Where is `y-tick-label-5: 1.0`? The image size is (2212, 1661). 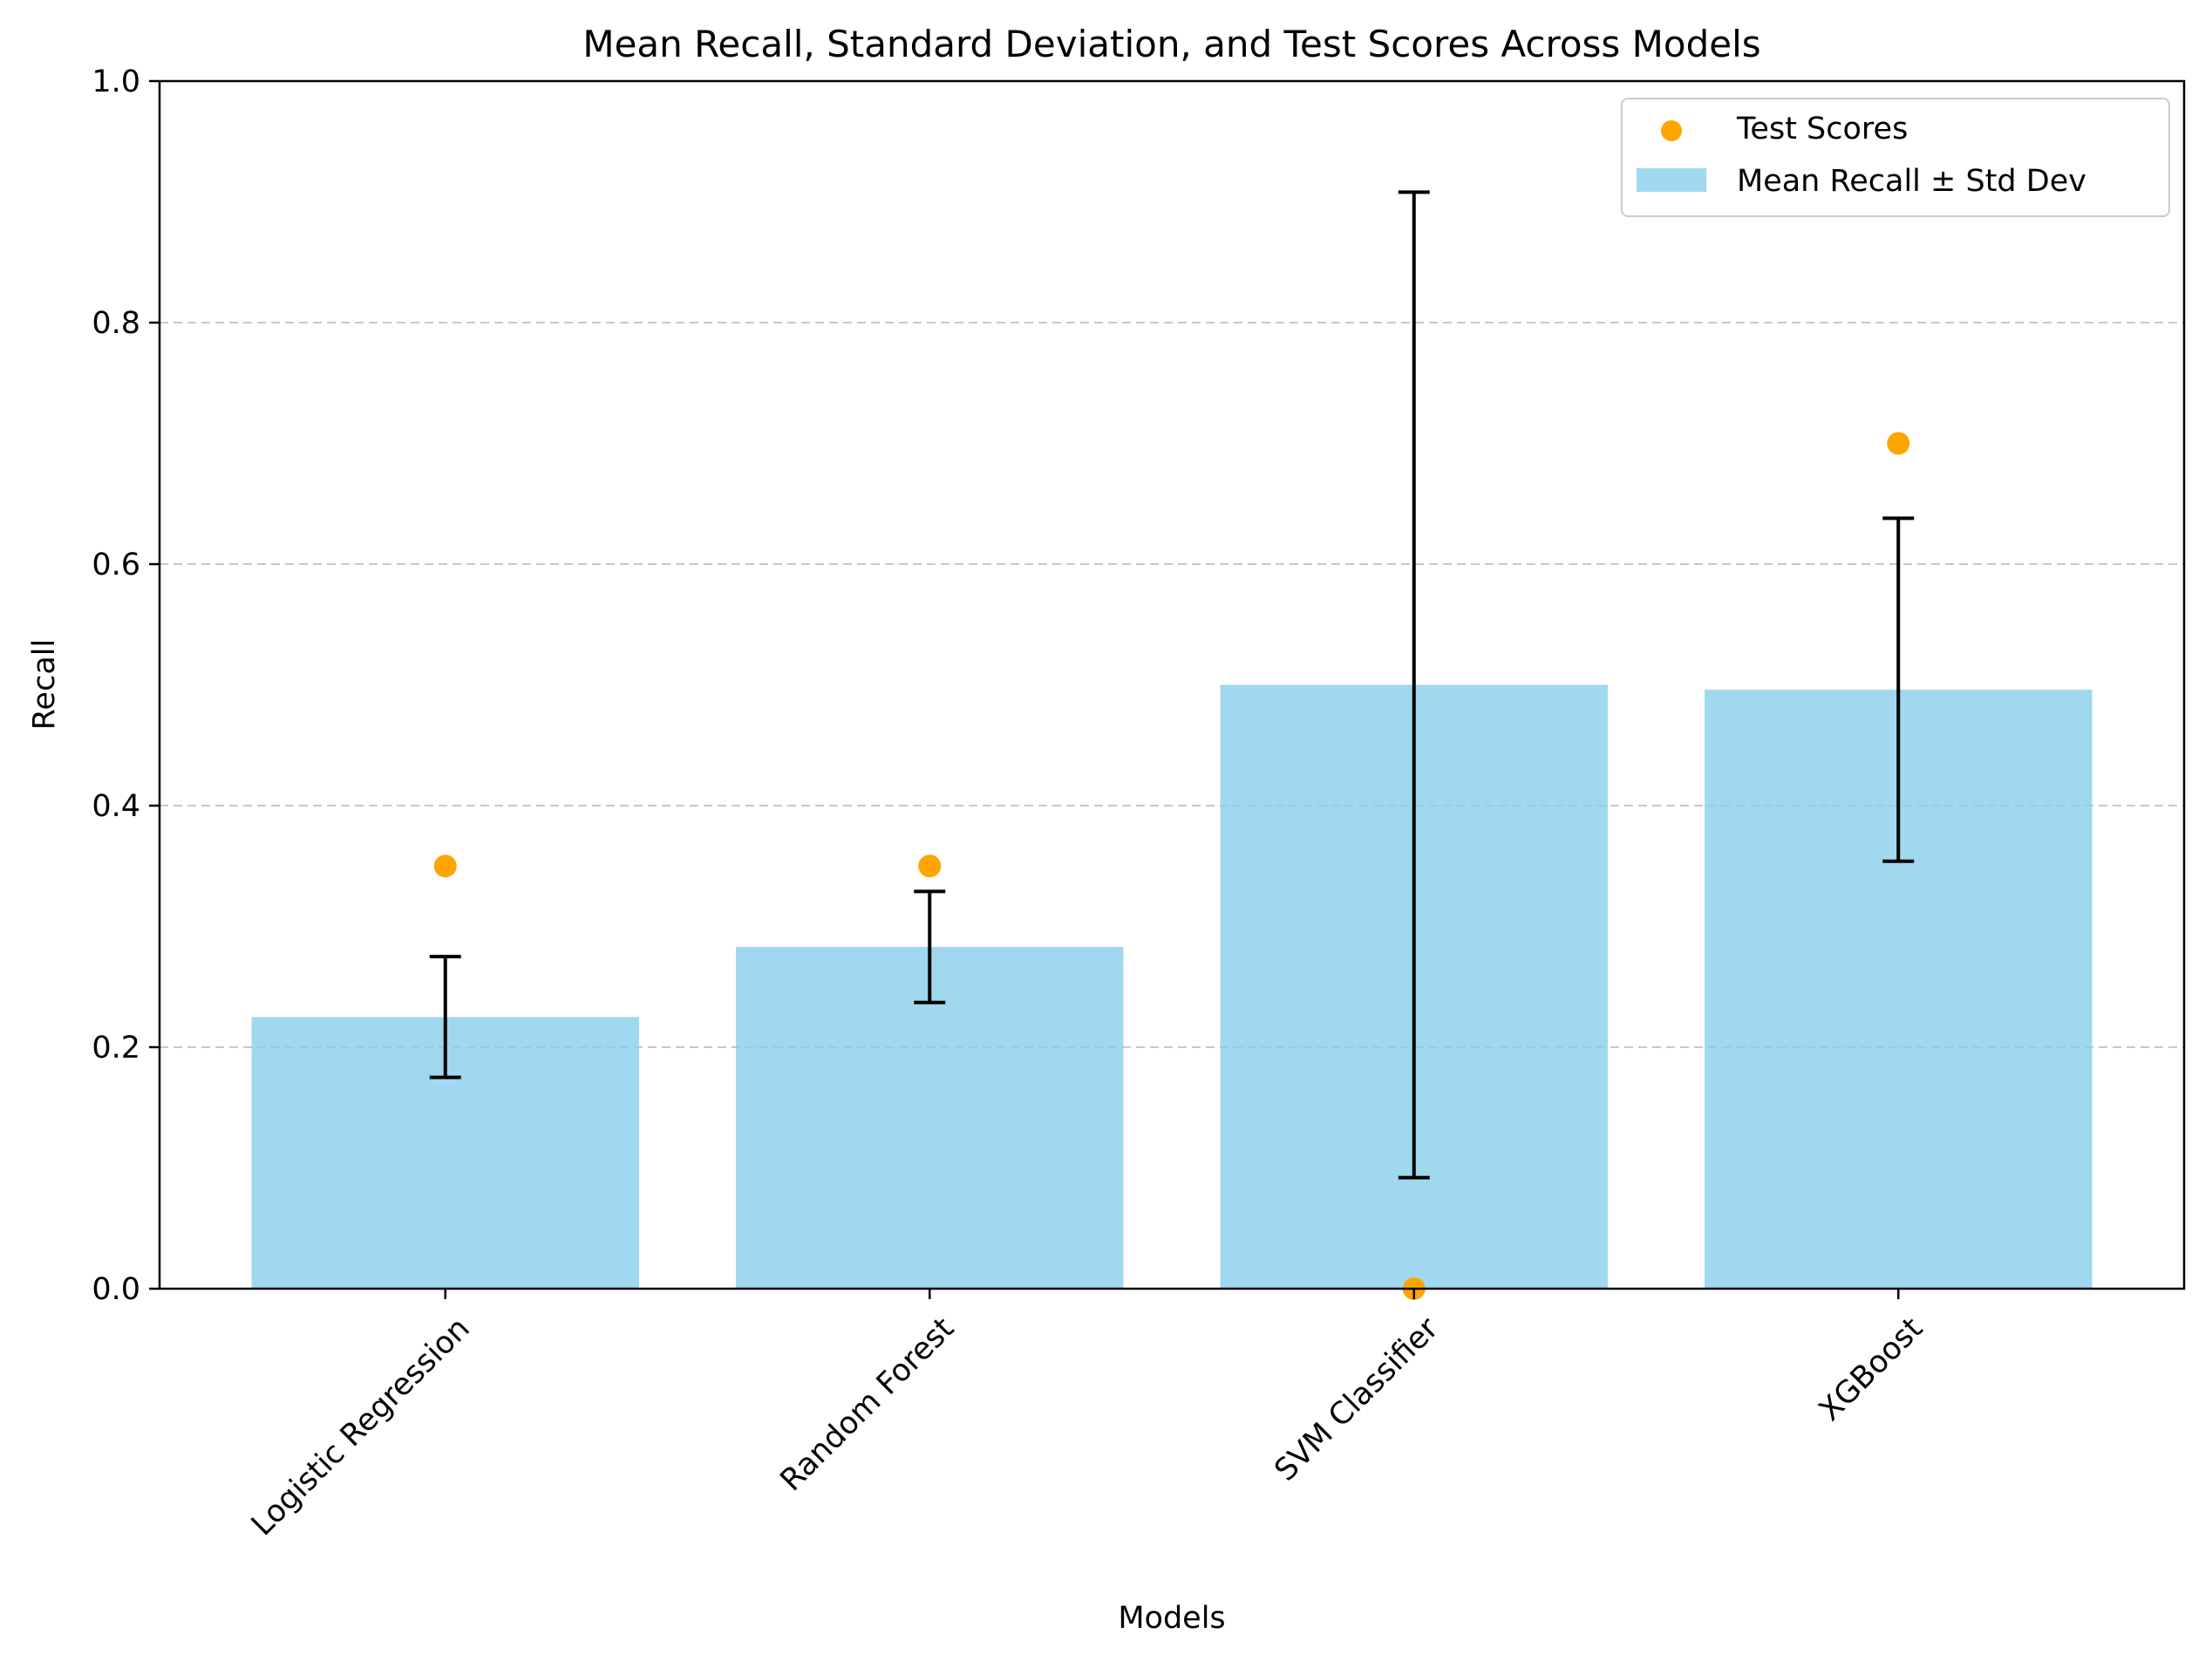
y-tick-label-5: 1.0 is located at coordinates (116, 82).